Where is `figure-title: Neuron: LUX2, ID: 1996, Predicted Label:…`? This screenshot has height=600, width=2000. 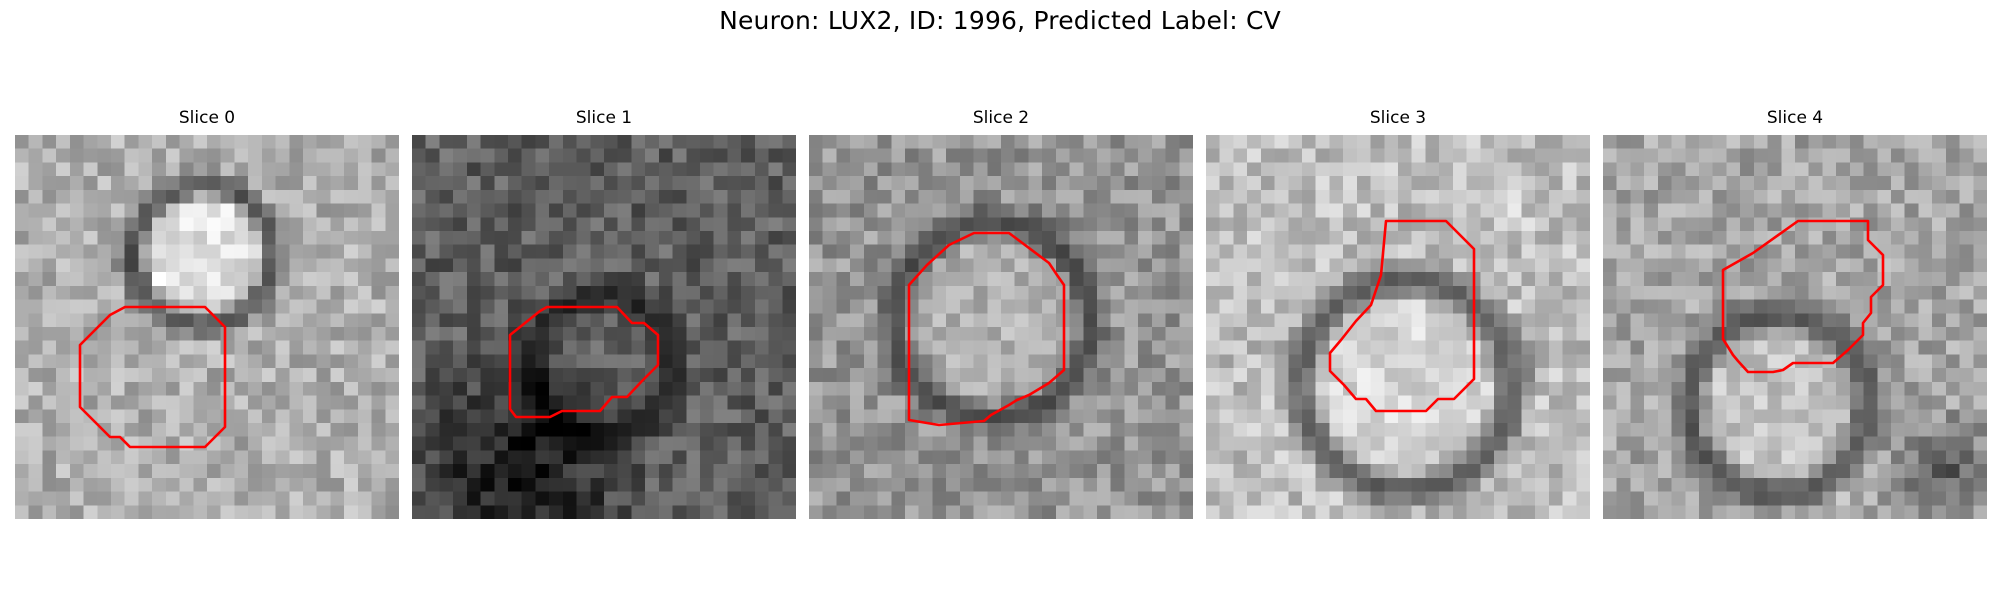
figure-title: Neuron: LUX2, ID: 1996, Predicted Label:… is located at coordinates (1000, 20).